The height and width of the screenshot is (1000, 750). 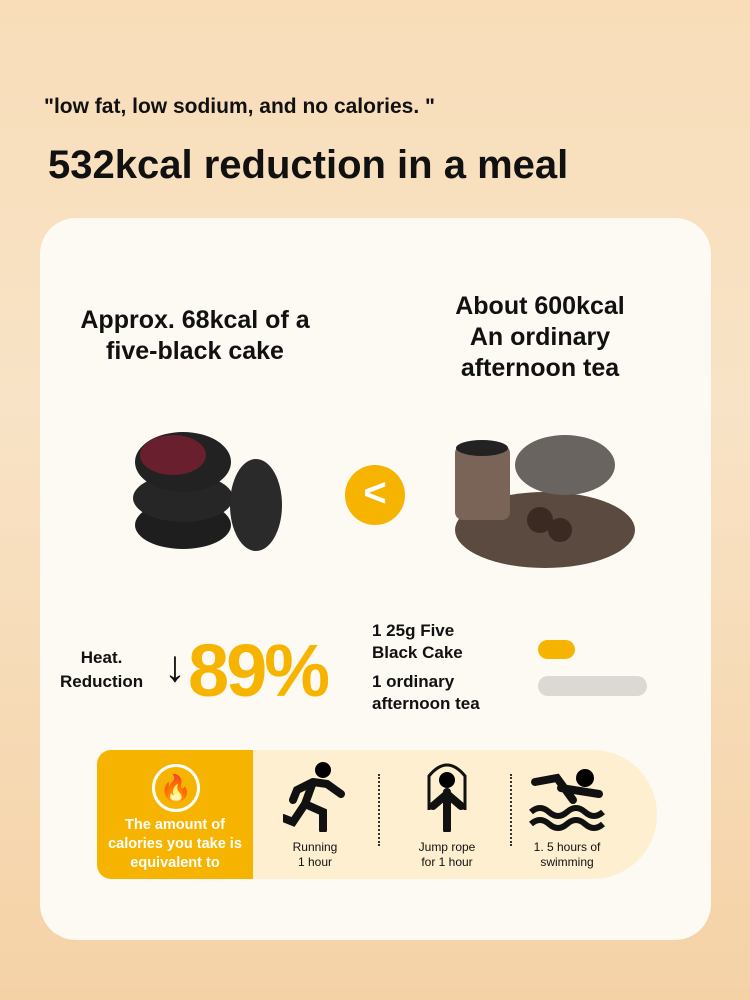 What do you see at coordinates (239, 106) in the screenshot?
I see `quote-text: "low fat, low sodium, and no calories. "` at bounding box center [239, 106].